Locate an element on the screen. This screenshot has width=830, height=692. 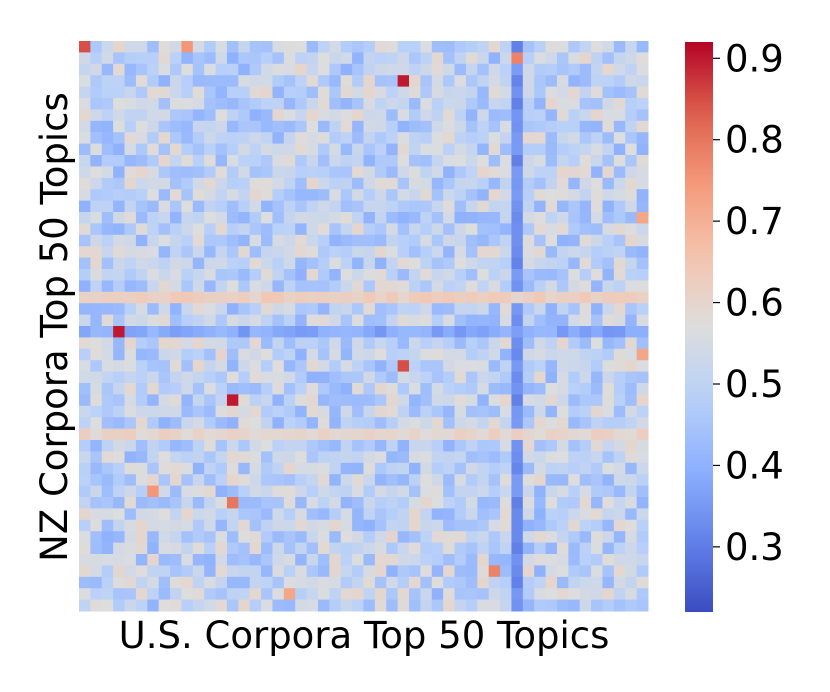
heatmap-cell-r10-c8 is located at coordinates (176, 161).